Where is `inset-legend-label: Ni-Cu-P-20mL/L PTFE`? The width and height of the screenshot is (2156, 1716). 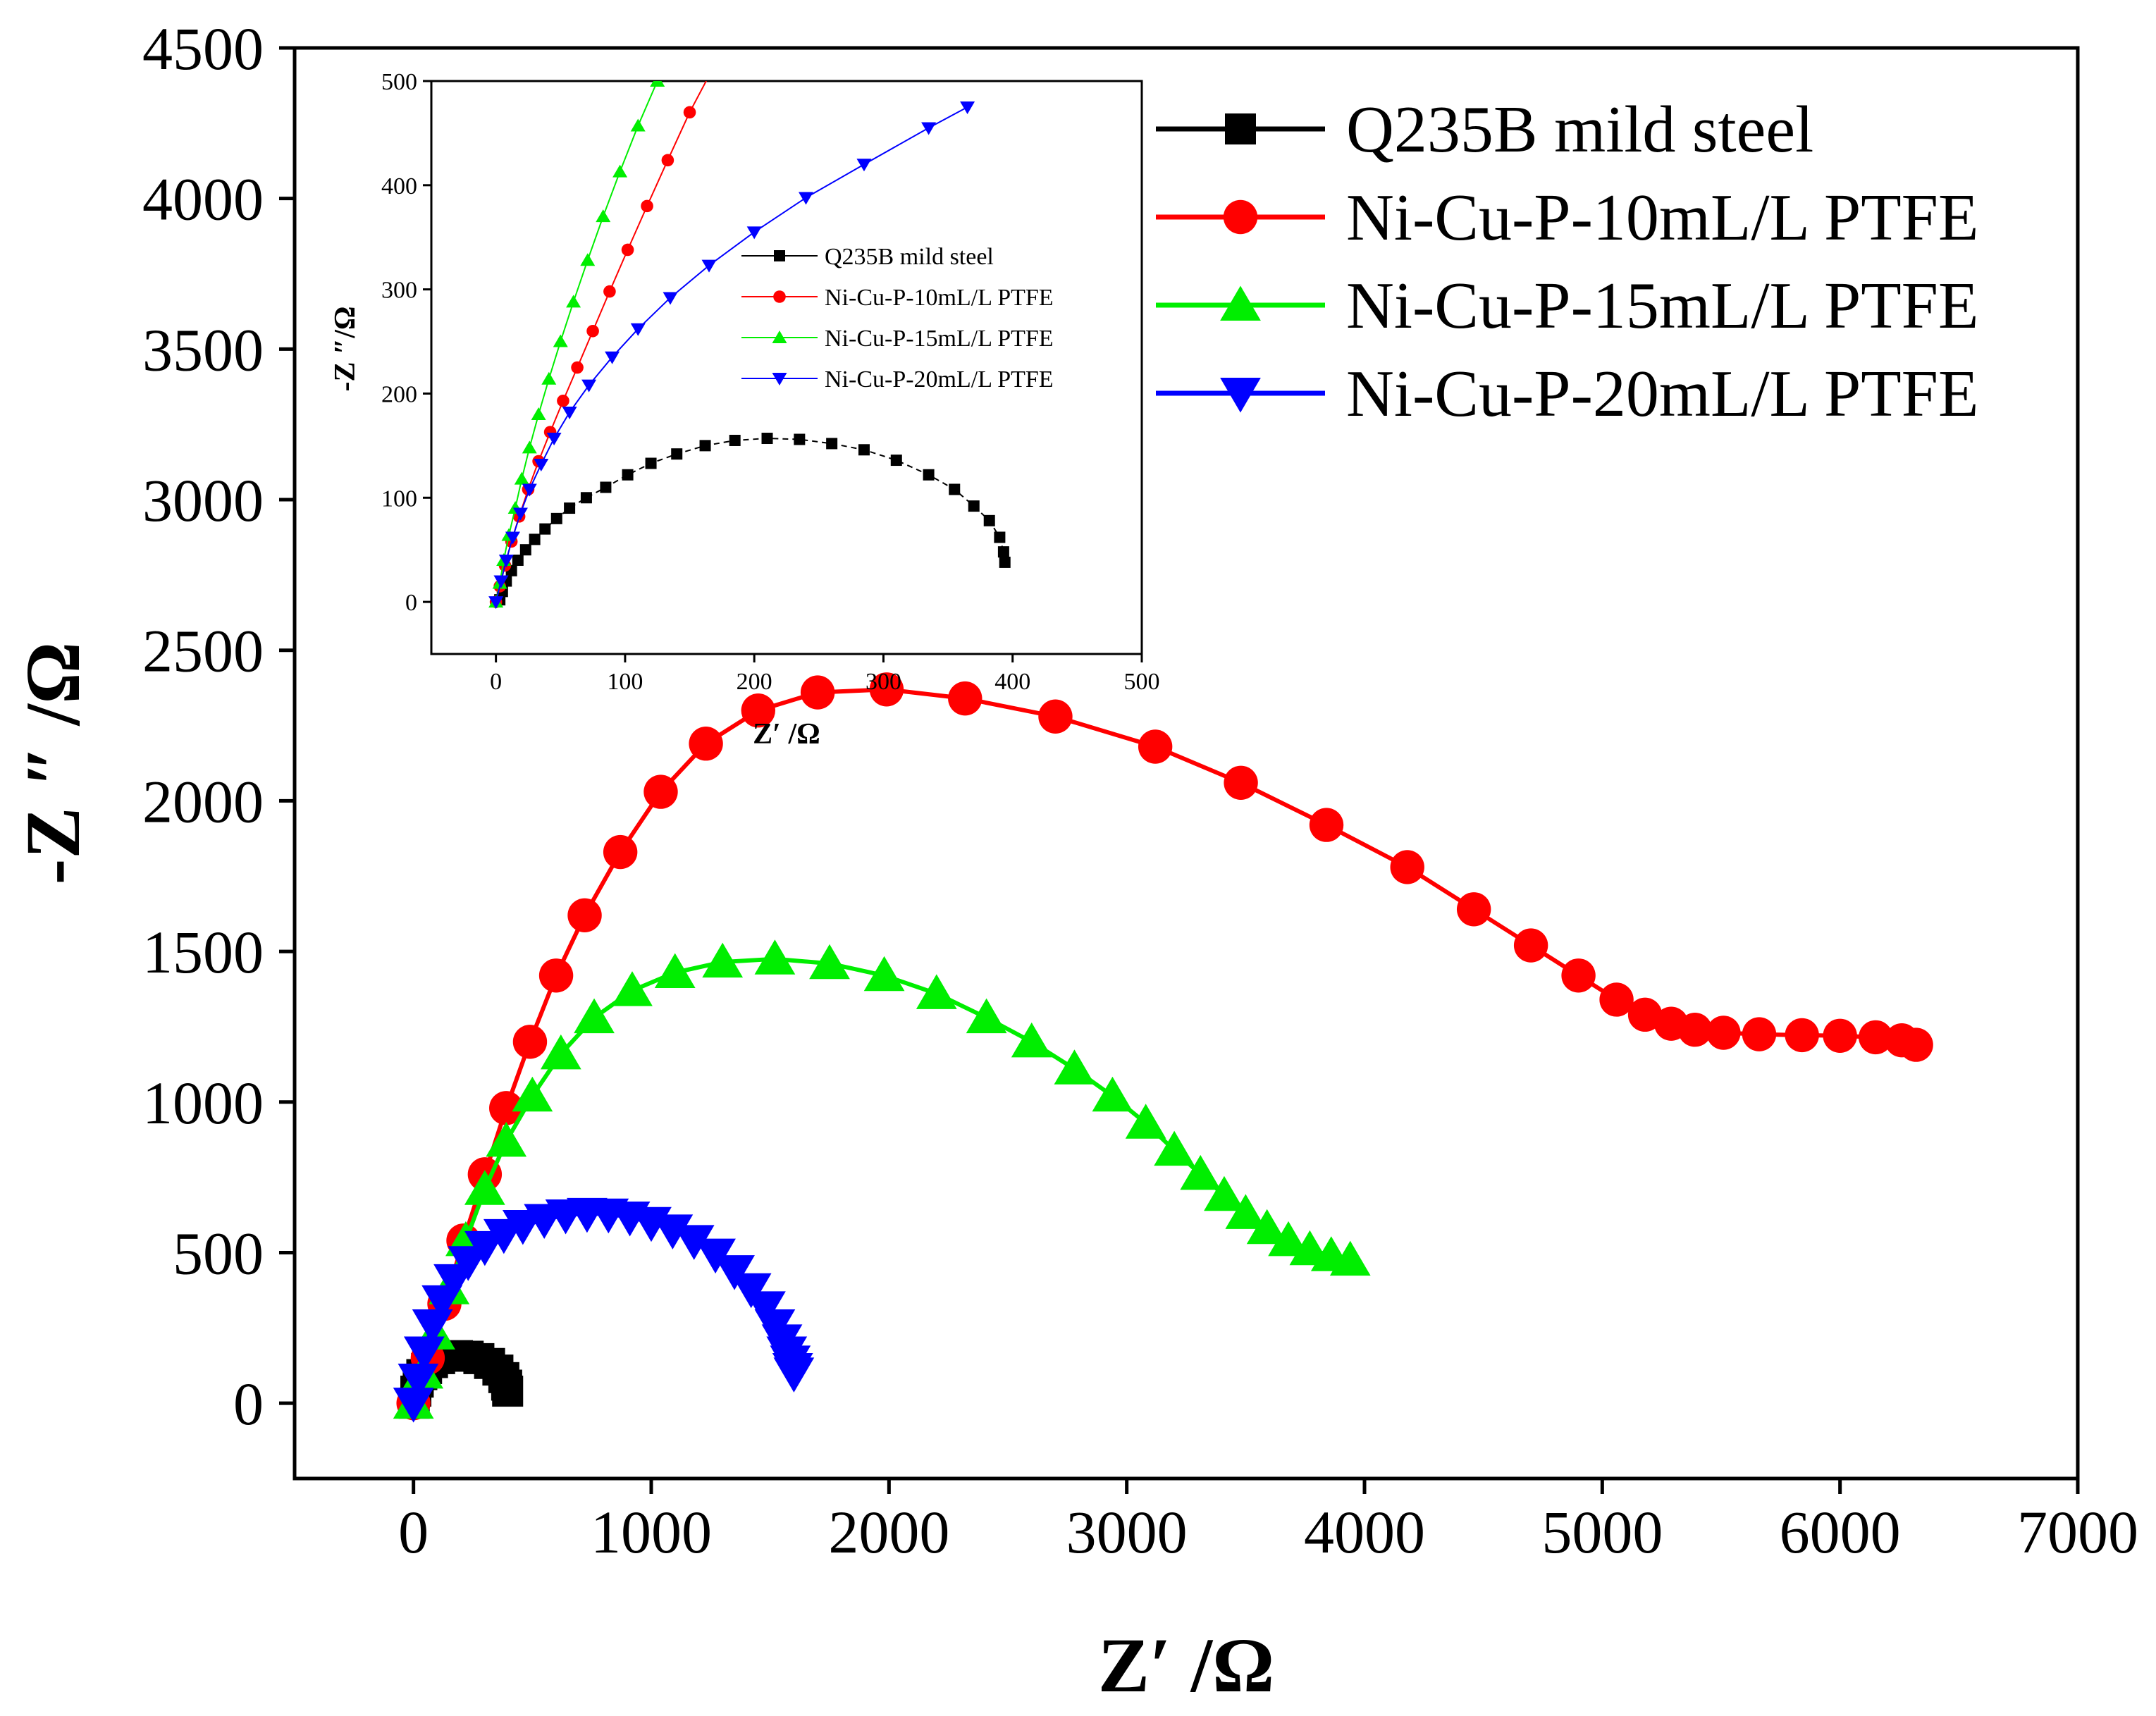
inset-legend-label: Ni-Cu-P-20mL/L PTFE is located at coordinates (939, 380).